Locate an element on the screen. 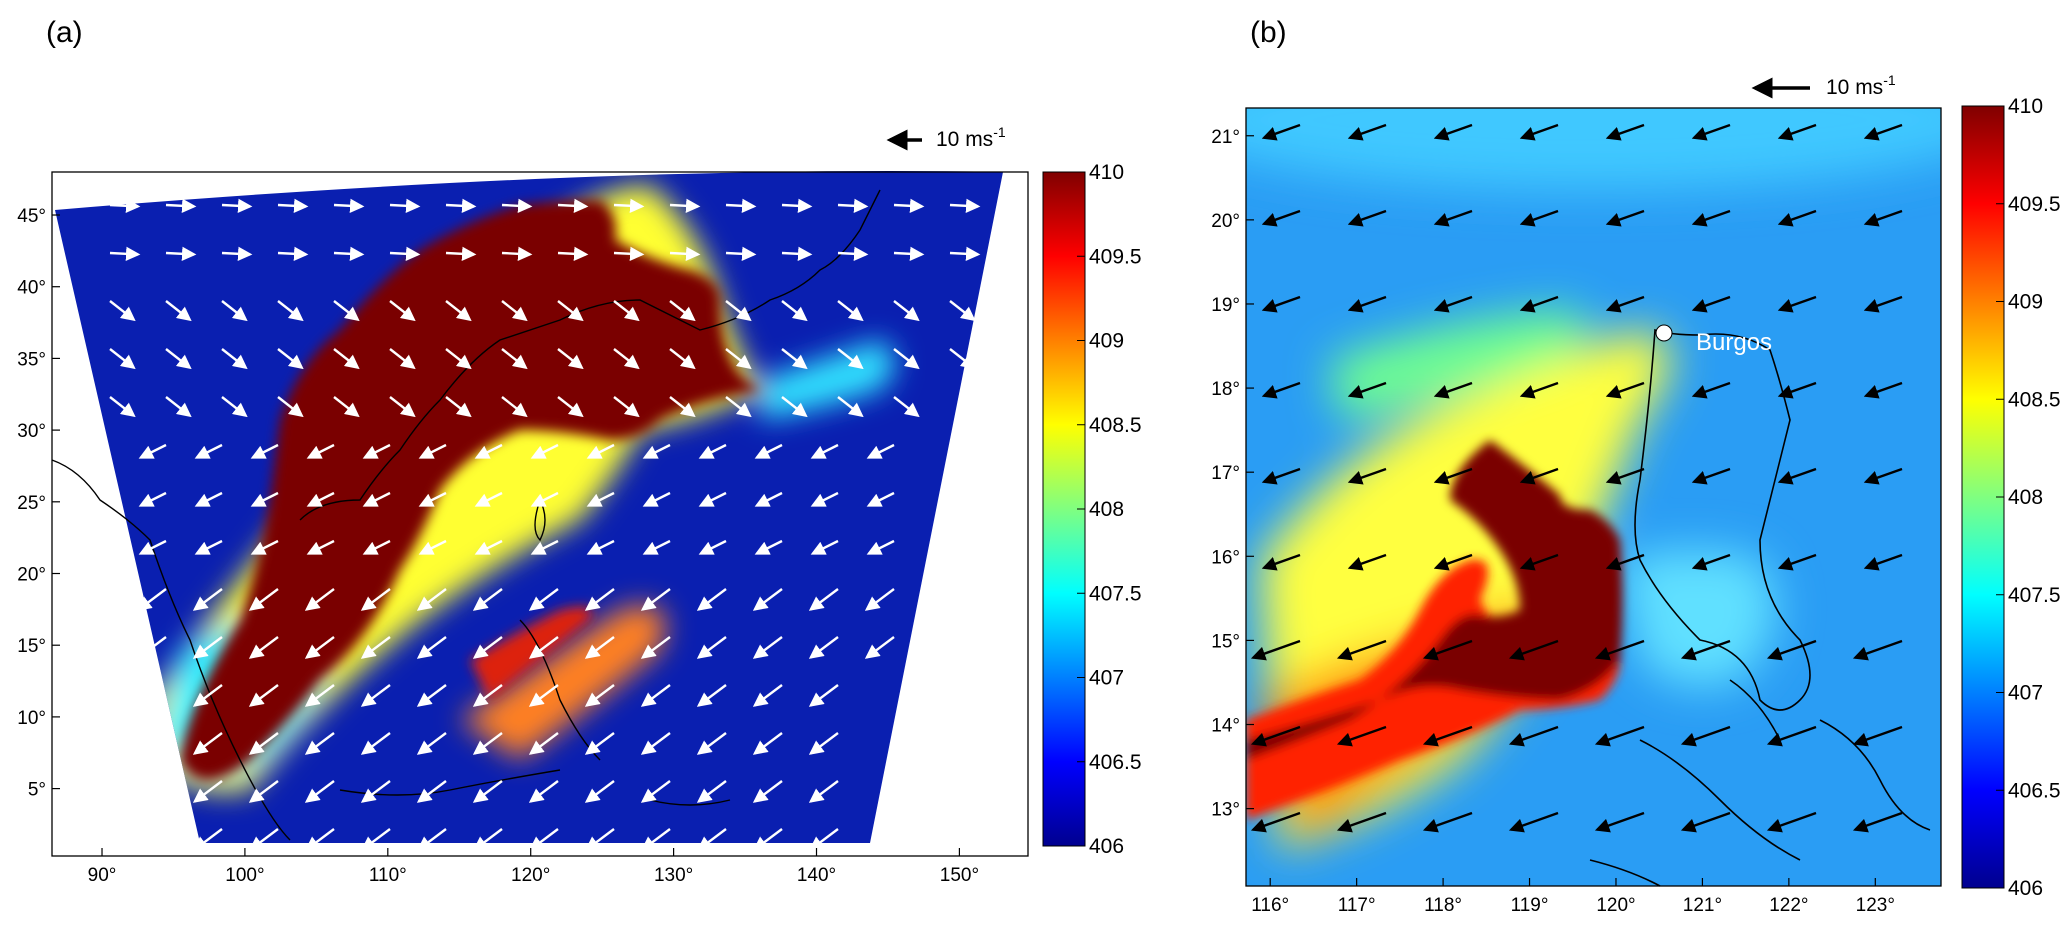 This screenshot has height=931, width=2067. lon-tick-label: 150° is located at coordinates (959, 875).